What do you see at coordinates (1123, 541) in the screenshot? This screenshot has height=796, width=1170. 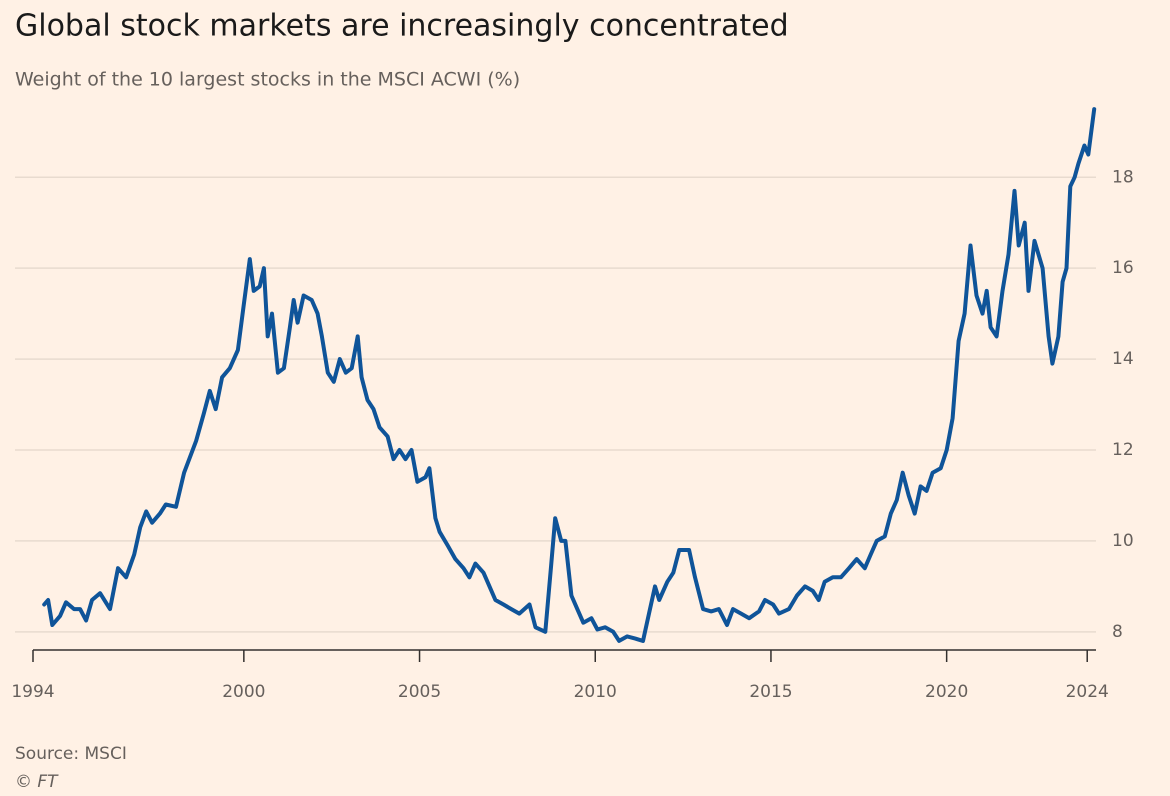 I see `y-tick-label: 10` at bounding box center [1123, 541].